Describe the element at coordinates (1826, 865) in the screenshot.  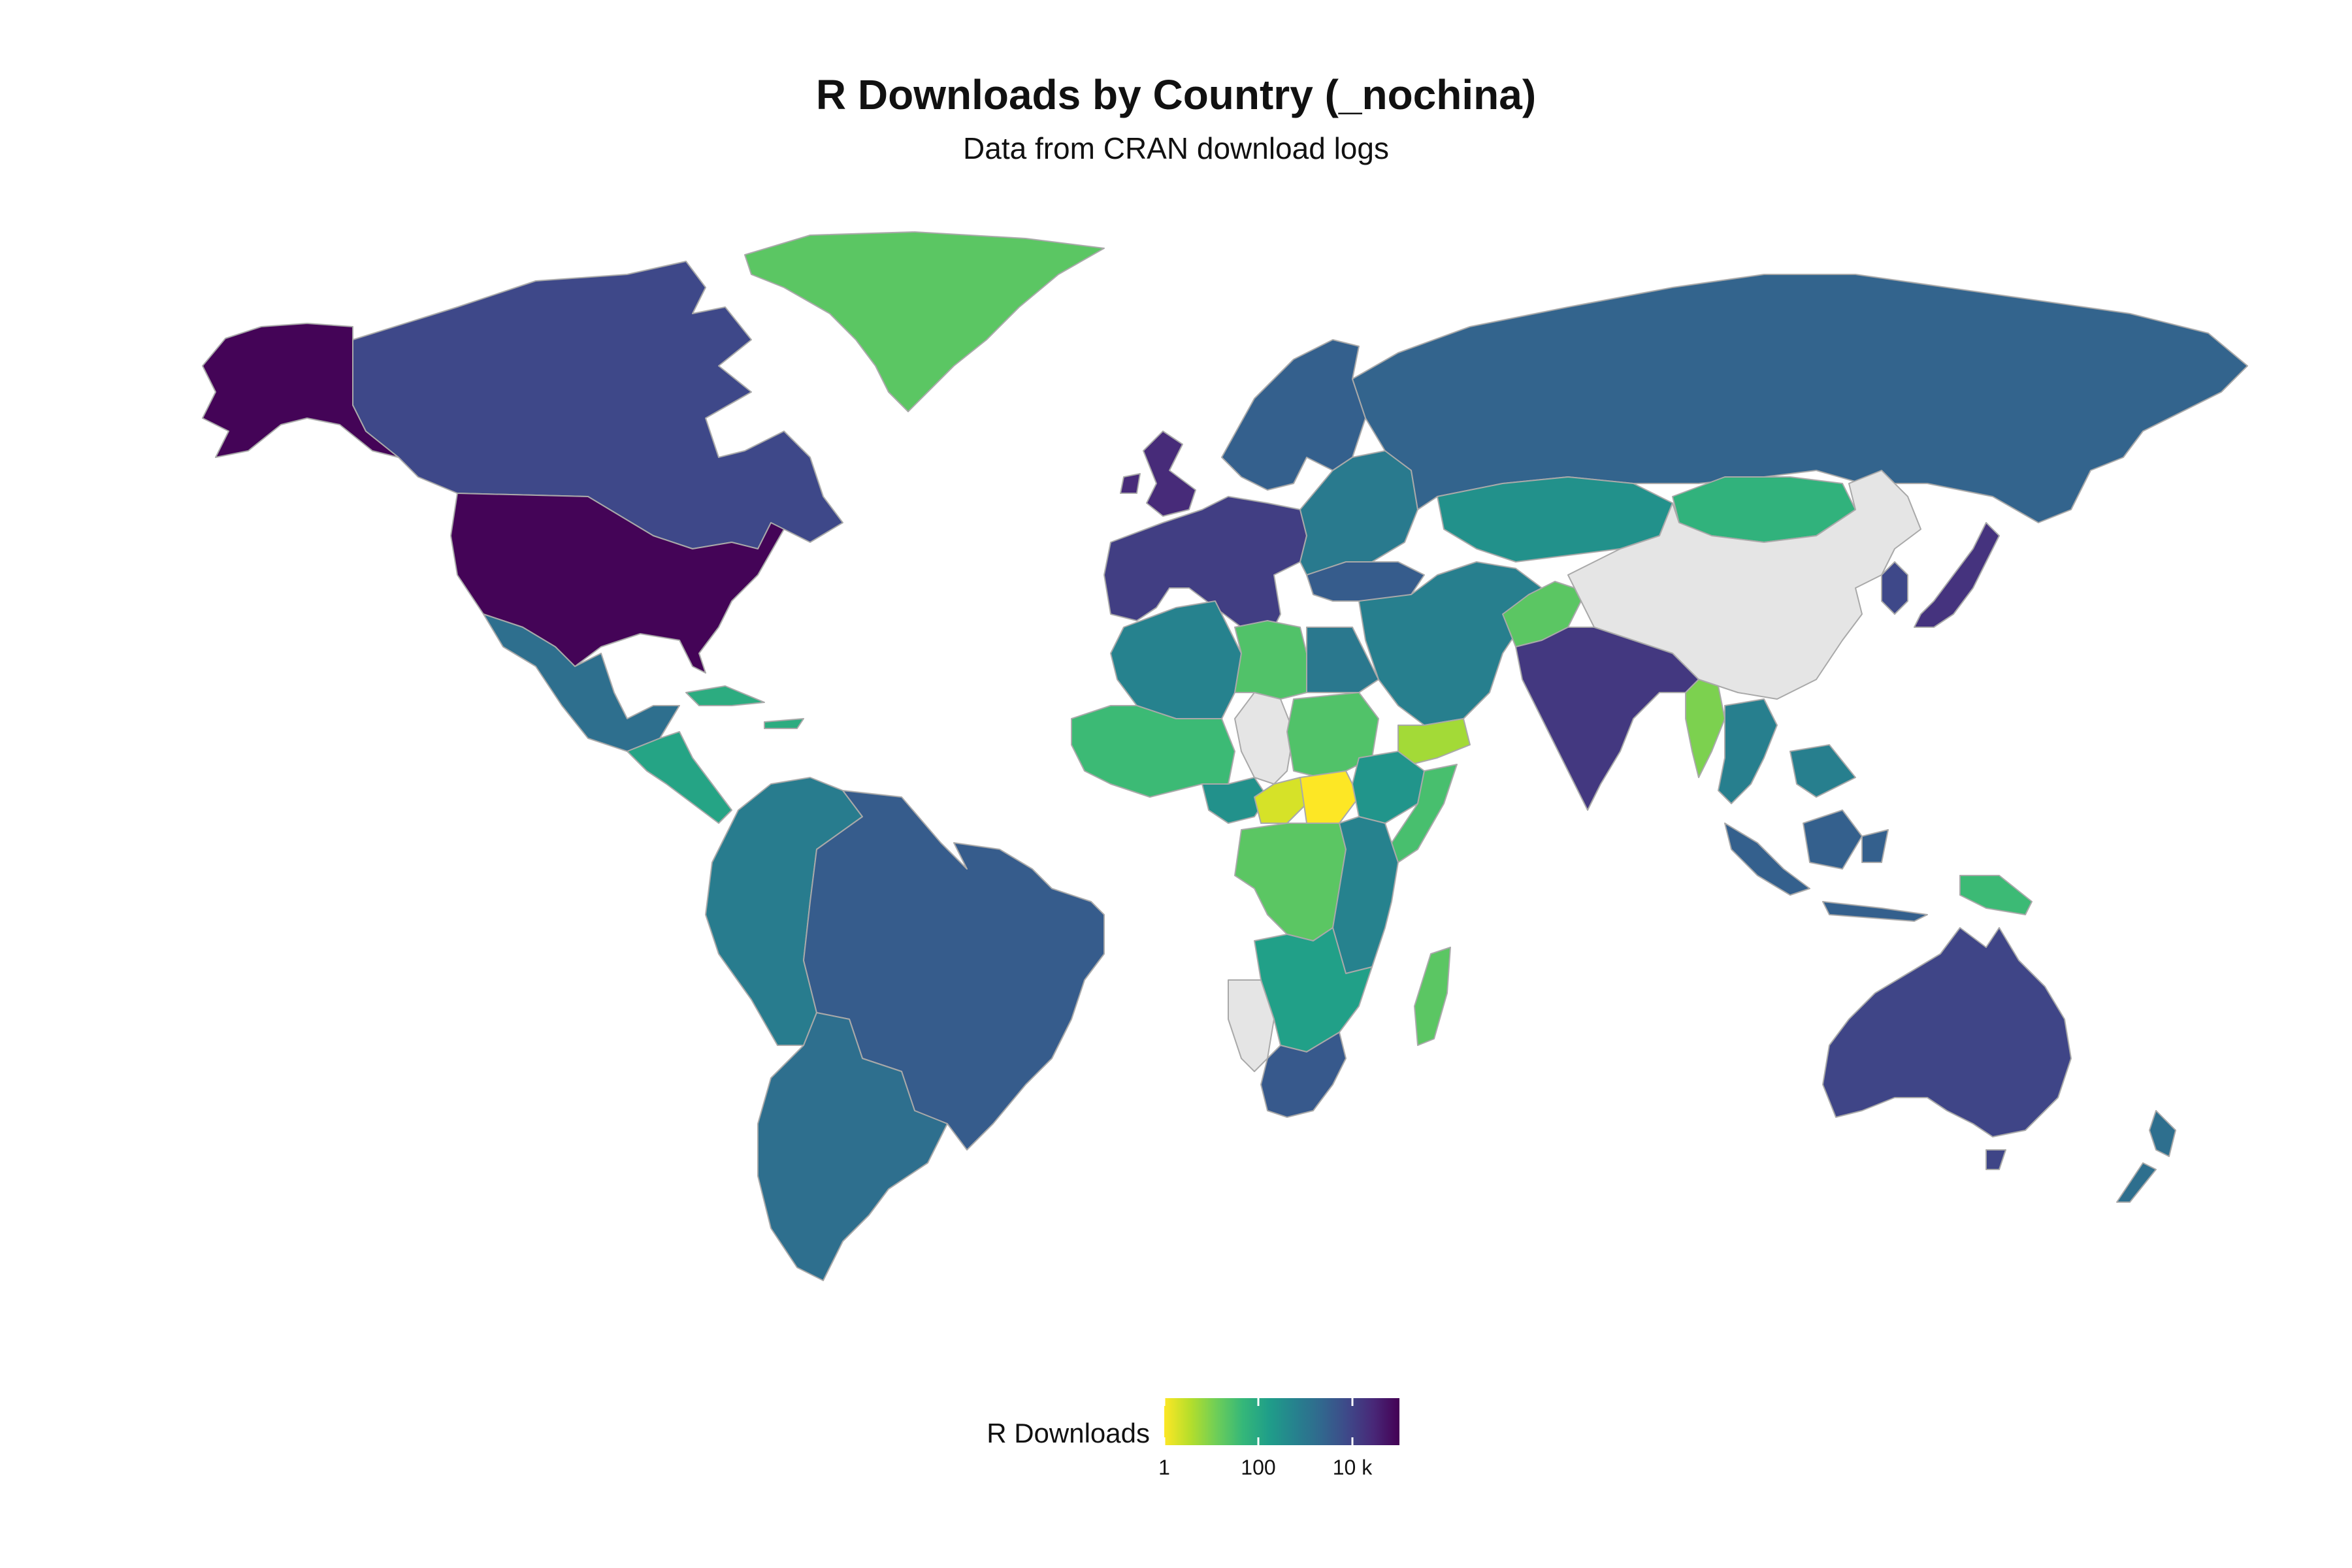
I see `region-indonesia` at that location.